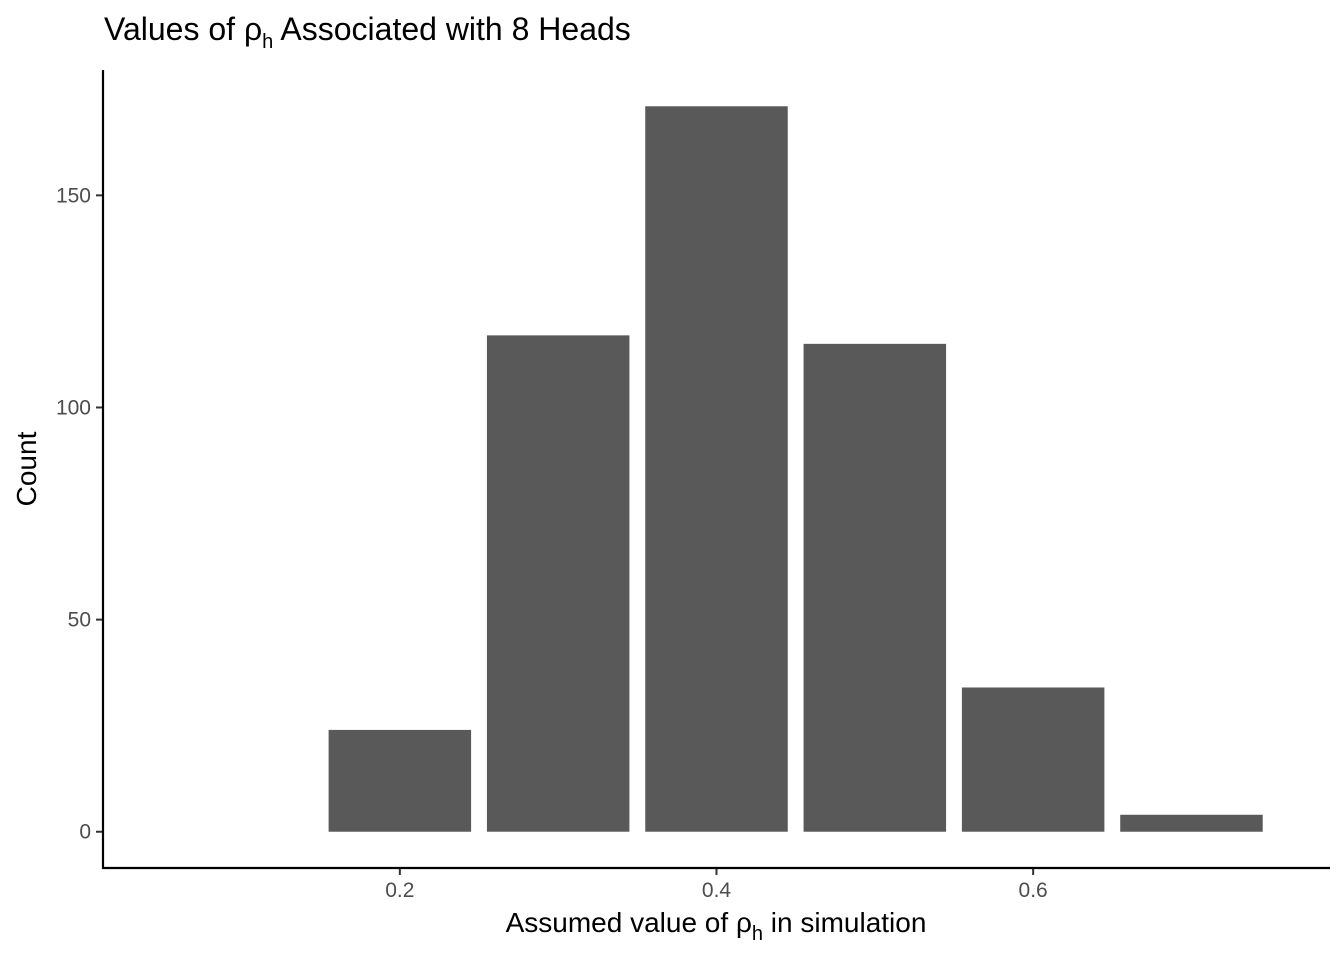 This screenshot has height=960, width=1344. I want to click on x-axis-ticks: 0.2 0.4 0.6, so click(716, 885).